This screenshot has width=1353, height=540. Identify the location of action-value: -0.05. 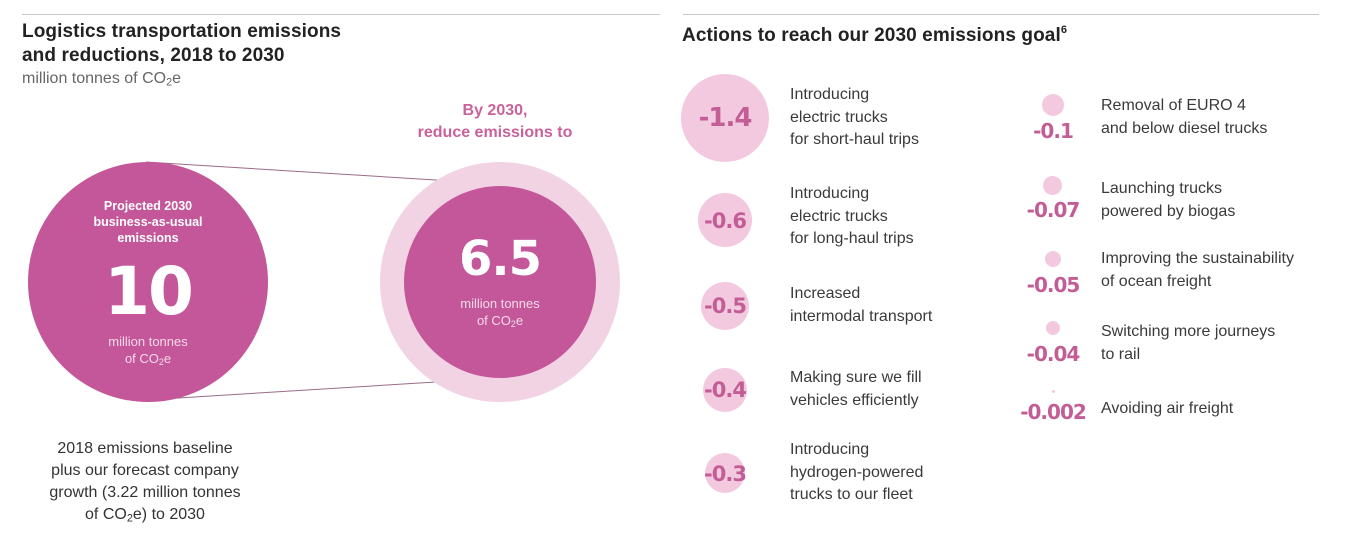
(1053, 285).